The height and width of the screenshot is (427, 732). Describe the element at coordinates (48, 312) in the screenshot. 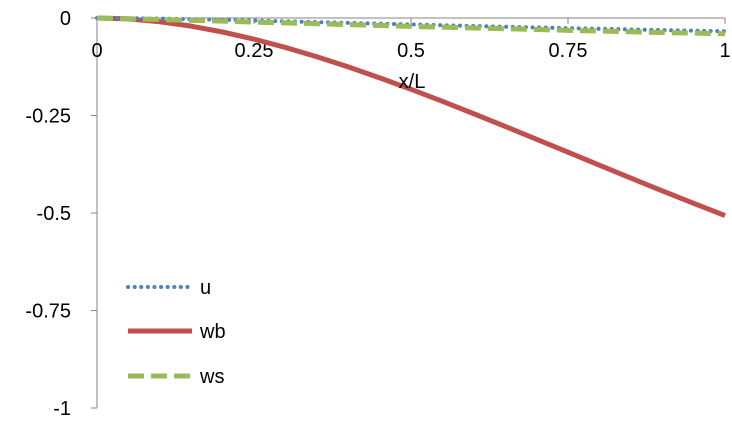

I see `y-tick-label: -0.75` at that location.